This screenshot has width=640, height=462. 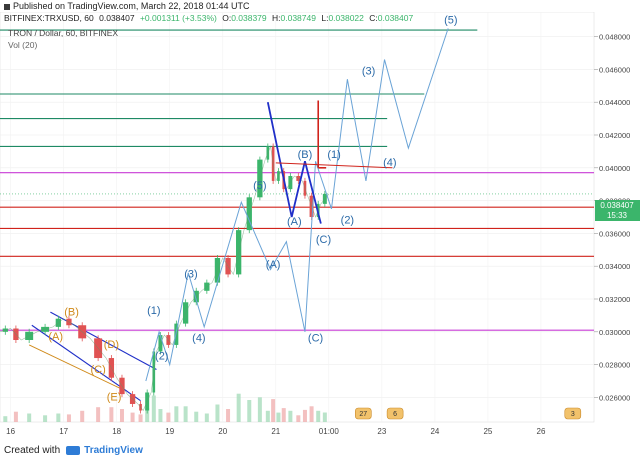 What do you see at coordinates (395, 414) in the screenshot?
I see `event-badge-label-1: 6` at bounding box center [395, 414].